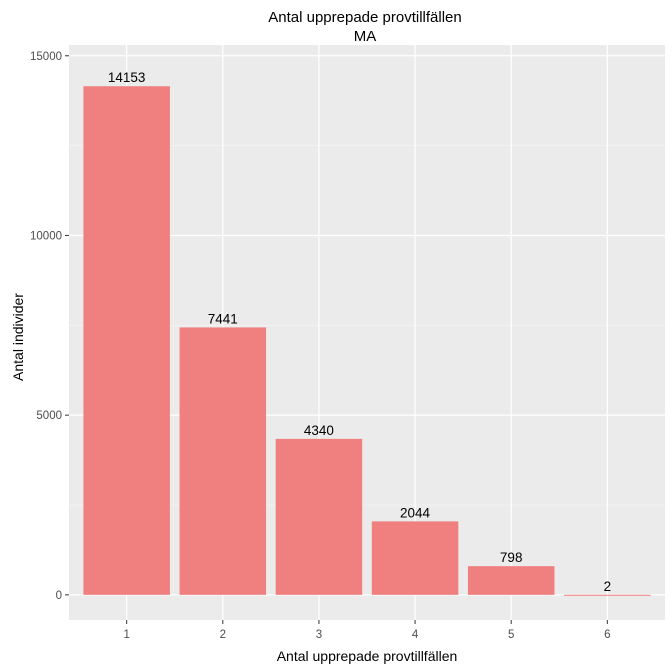 The height and width of the screenshot is (671, 672). What do you see at coordinates (127, 77) in the screenshot?
I see `data-label: 14153` at bounding box center [127, 77].